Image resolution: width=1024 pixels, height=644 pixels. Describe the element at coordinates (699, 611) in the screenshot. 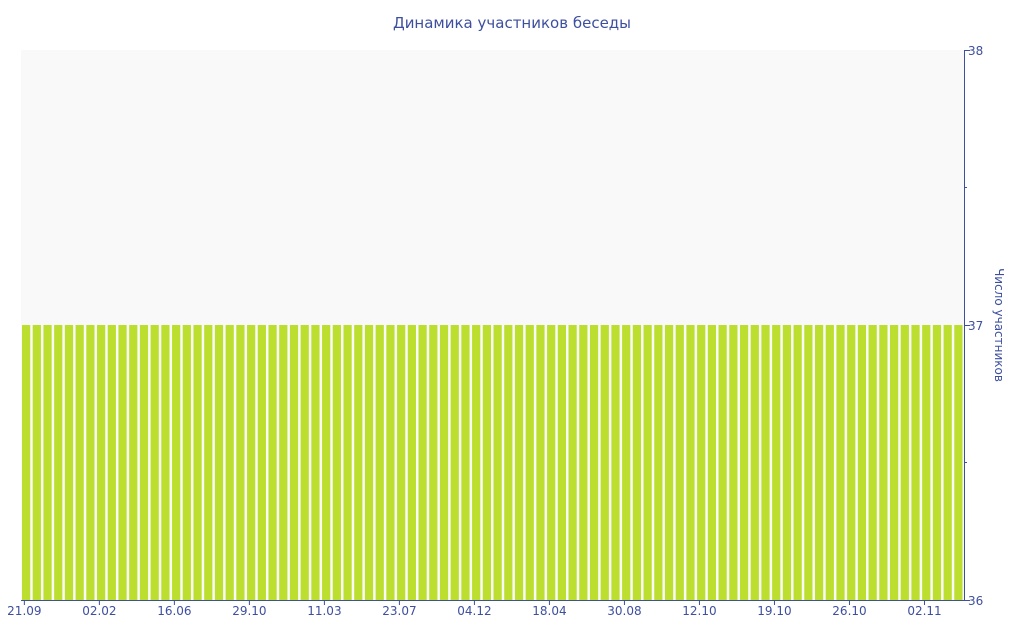

I see `x-tick-label: 12.10` at that location.